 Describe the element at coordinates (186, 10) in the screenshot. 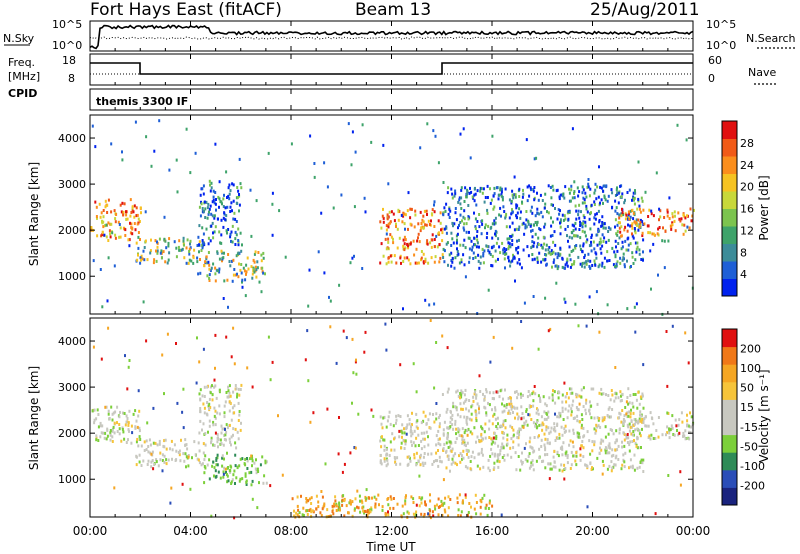

I see `station-title: Fort Hays East (fitACF)` at that location.